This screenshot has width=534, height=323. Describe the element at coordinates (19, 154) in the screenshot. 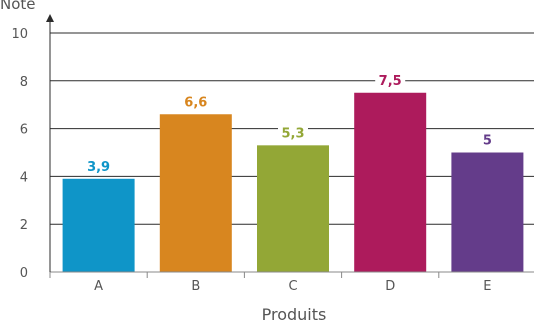

I see `y-tick-labels: 0 2 4 6 8 10` at that location.